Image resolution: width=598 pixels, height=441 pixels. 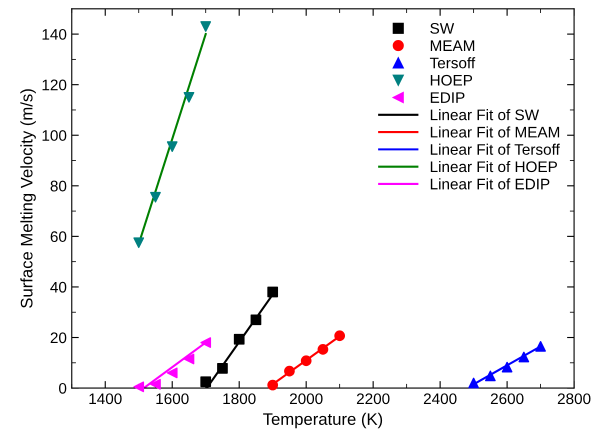 What do you see at coordinates (493, 166) in the screenshot?
I see `legend-label: Linear Fit of HOEP` at bounding box center [493, 166].